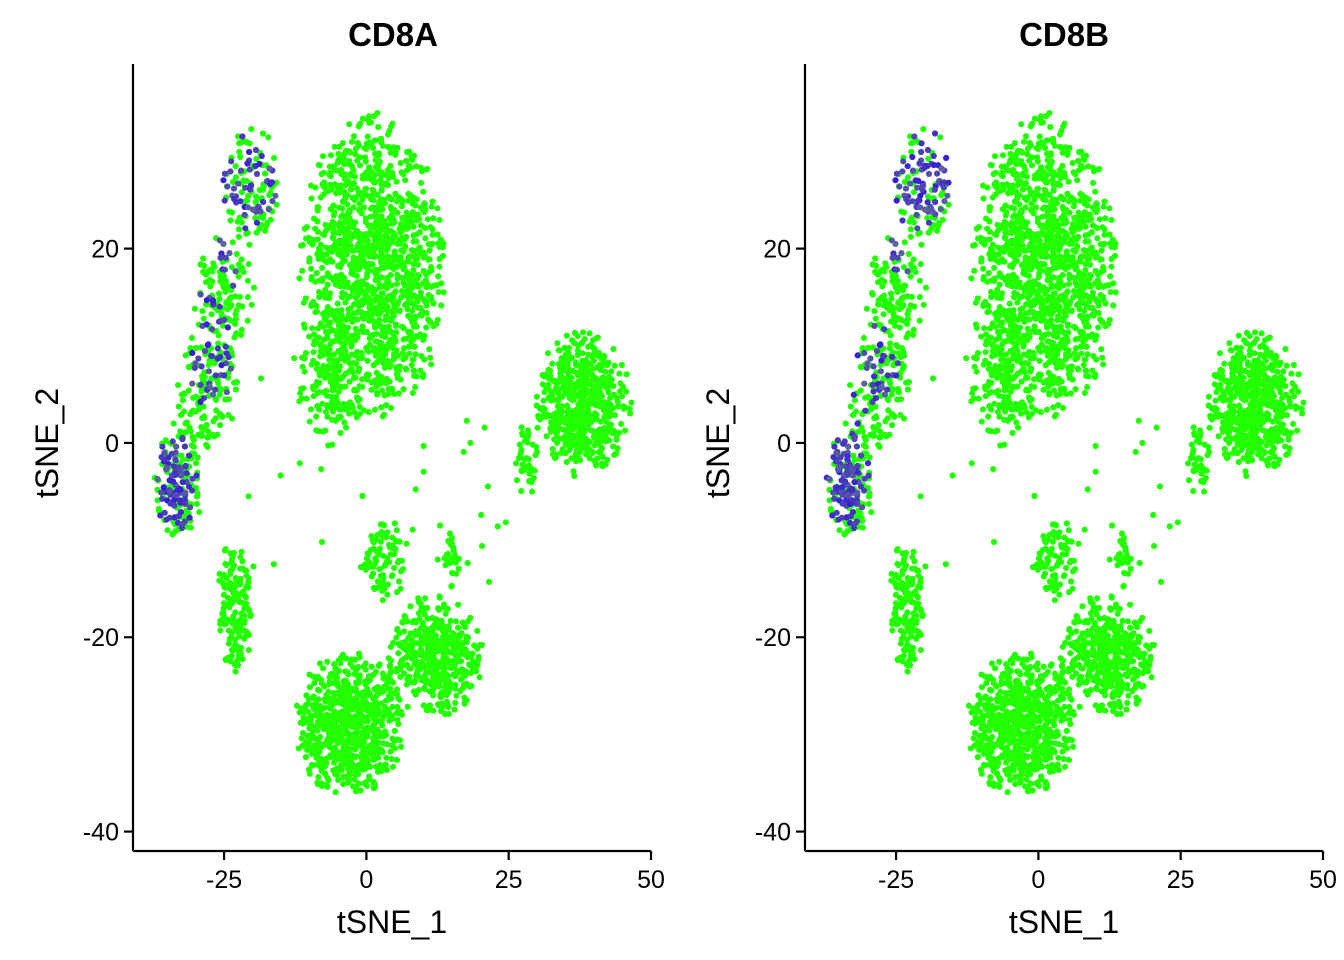 The image size is (1344, 960). I want to click on x-tick-label: -25, so click(224, 880).